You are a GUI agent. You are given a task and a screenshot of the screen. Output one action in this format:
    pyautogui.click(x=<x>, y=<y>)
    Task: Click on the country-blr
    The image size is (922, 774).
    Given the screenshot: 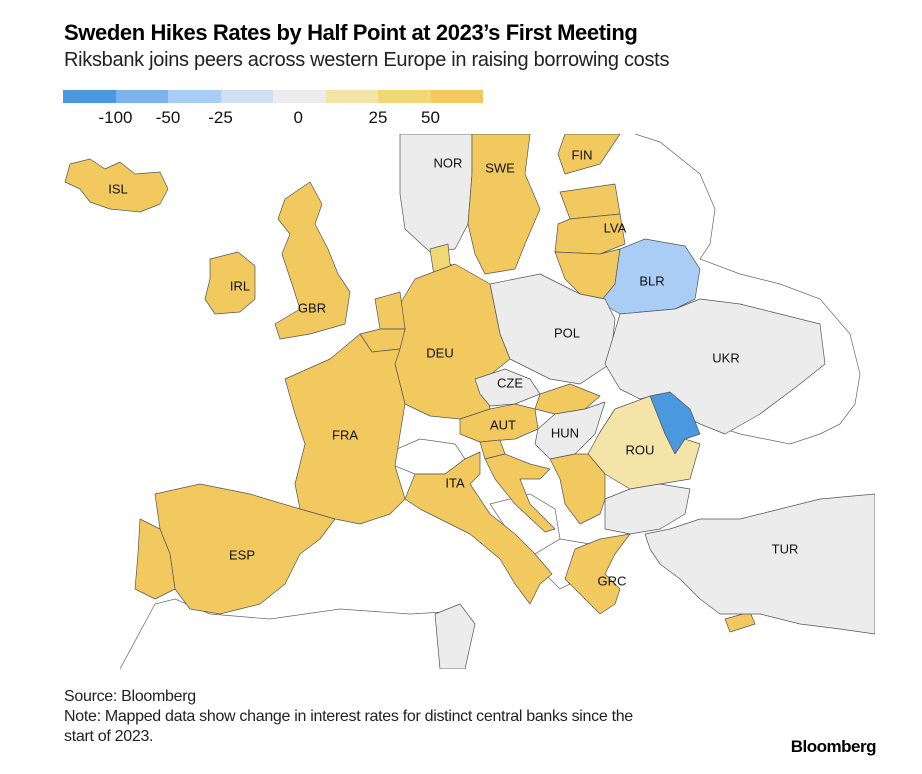 What is the action you would take?
    pyautogui.click(x=650, y=276)
    